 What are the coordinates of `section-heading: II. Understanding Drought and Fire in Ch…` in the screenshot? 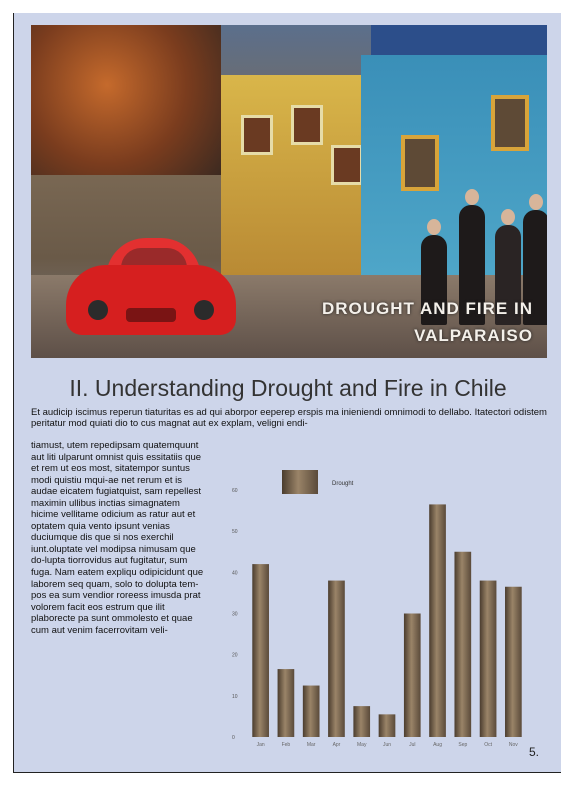 It's located at (288, 388).